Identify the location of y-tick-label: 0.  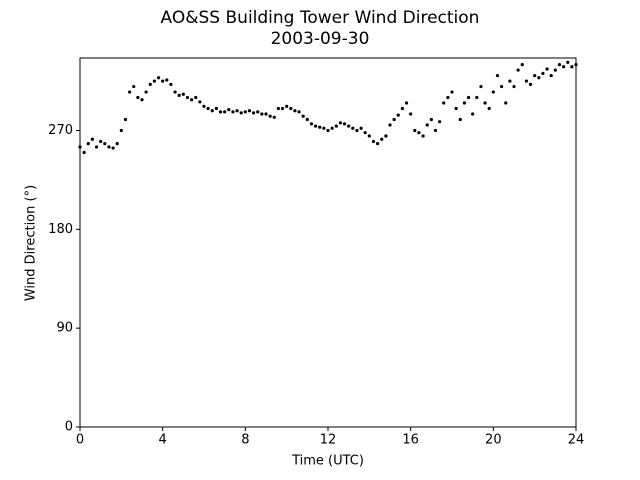
(69, 427).